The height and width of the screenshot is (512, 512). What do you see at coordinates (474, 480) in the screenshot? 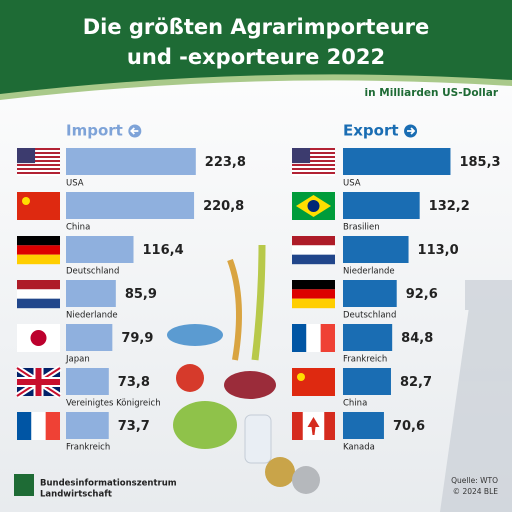
I see `source: Quelle: WTO` at bounding box center [474, 480].